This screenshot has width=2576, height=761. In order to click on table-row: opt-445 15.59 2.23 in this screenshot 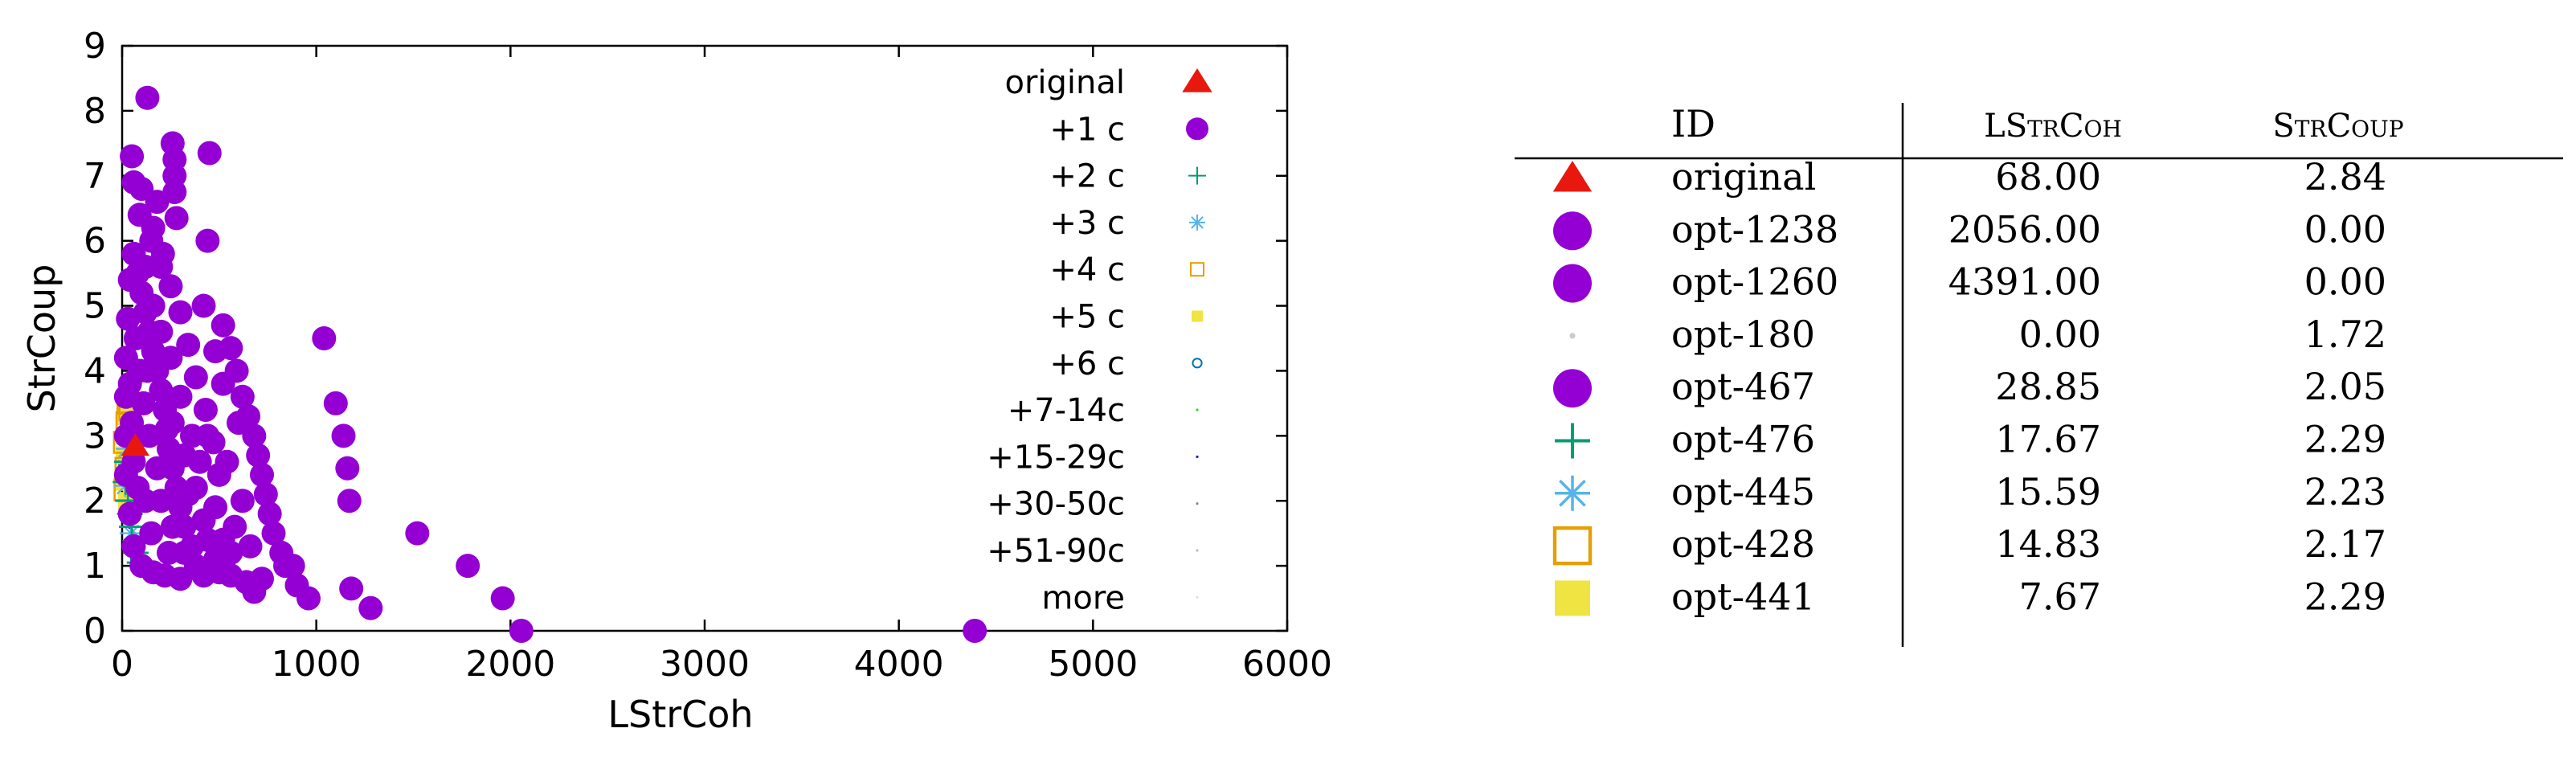, I will do `click(1971, 492)`.